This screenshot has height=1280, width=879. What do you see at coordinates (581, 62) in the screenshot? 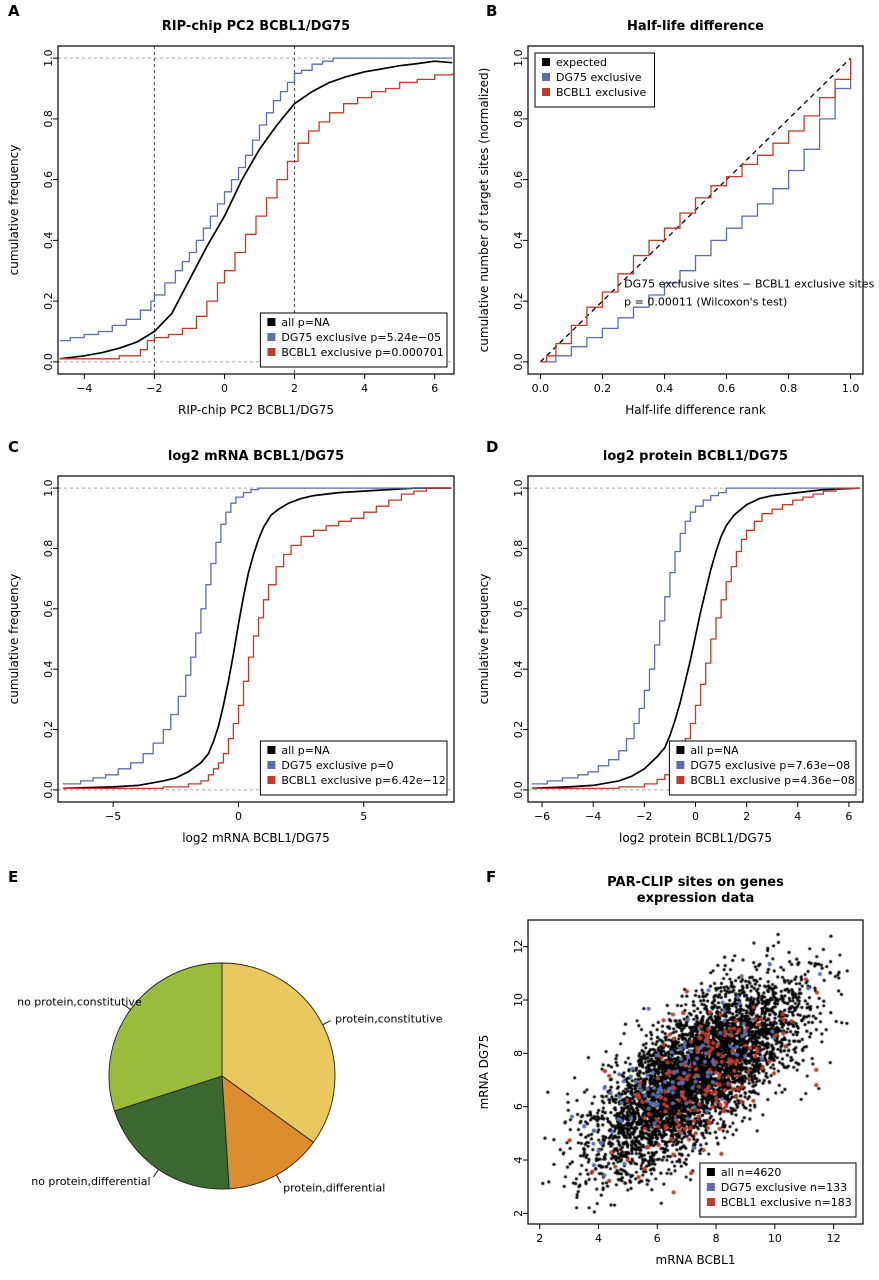
I see `legend-label-expected: expected` at bounding box center [581, 62].